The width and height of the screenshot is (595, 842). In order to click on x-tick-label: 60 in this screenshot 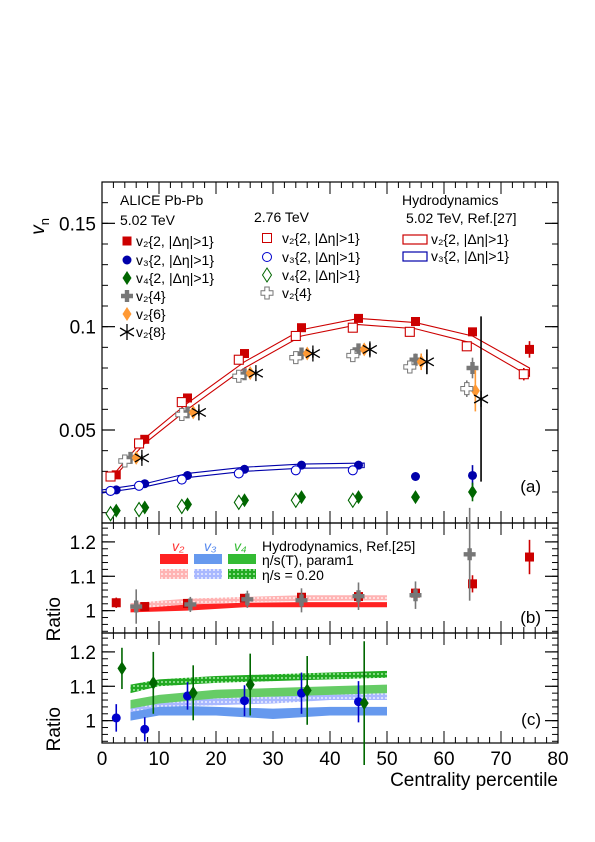, I will do `click(443, 759)`.